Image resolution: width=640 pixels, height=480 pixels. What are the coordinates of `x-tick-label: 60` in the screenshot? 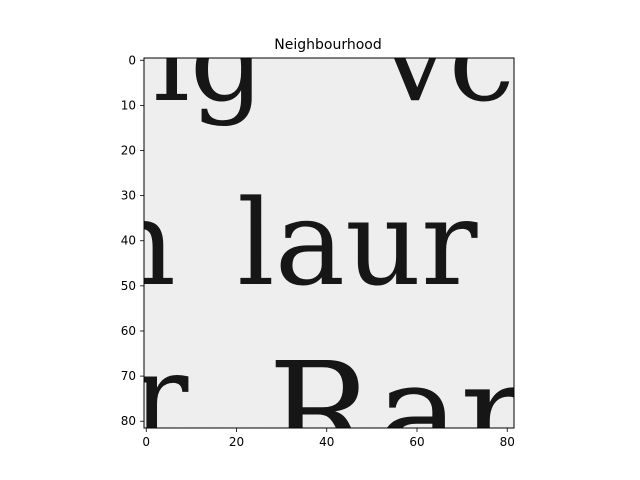 It's located at (416, 442).